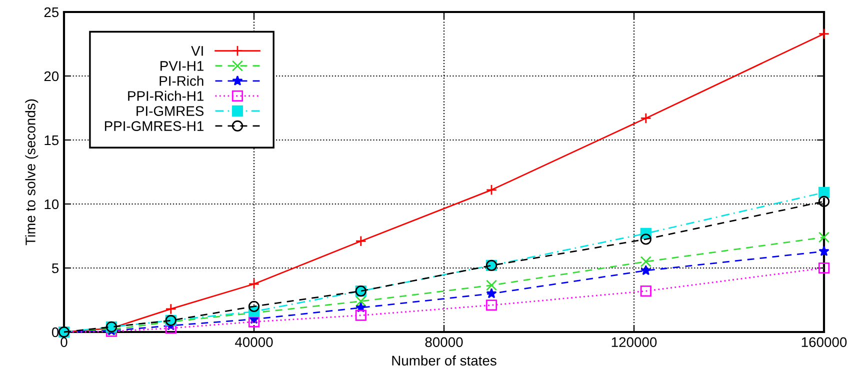 This screenshot has width=854, height=382. Describe the element at coordinates (55, 332) in the screenshot. I see `y-tick-label: 0` at that location.